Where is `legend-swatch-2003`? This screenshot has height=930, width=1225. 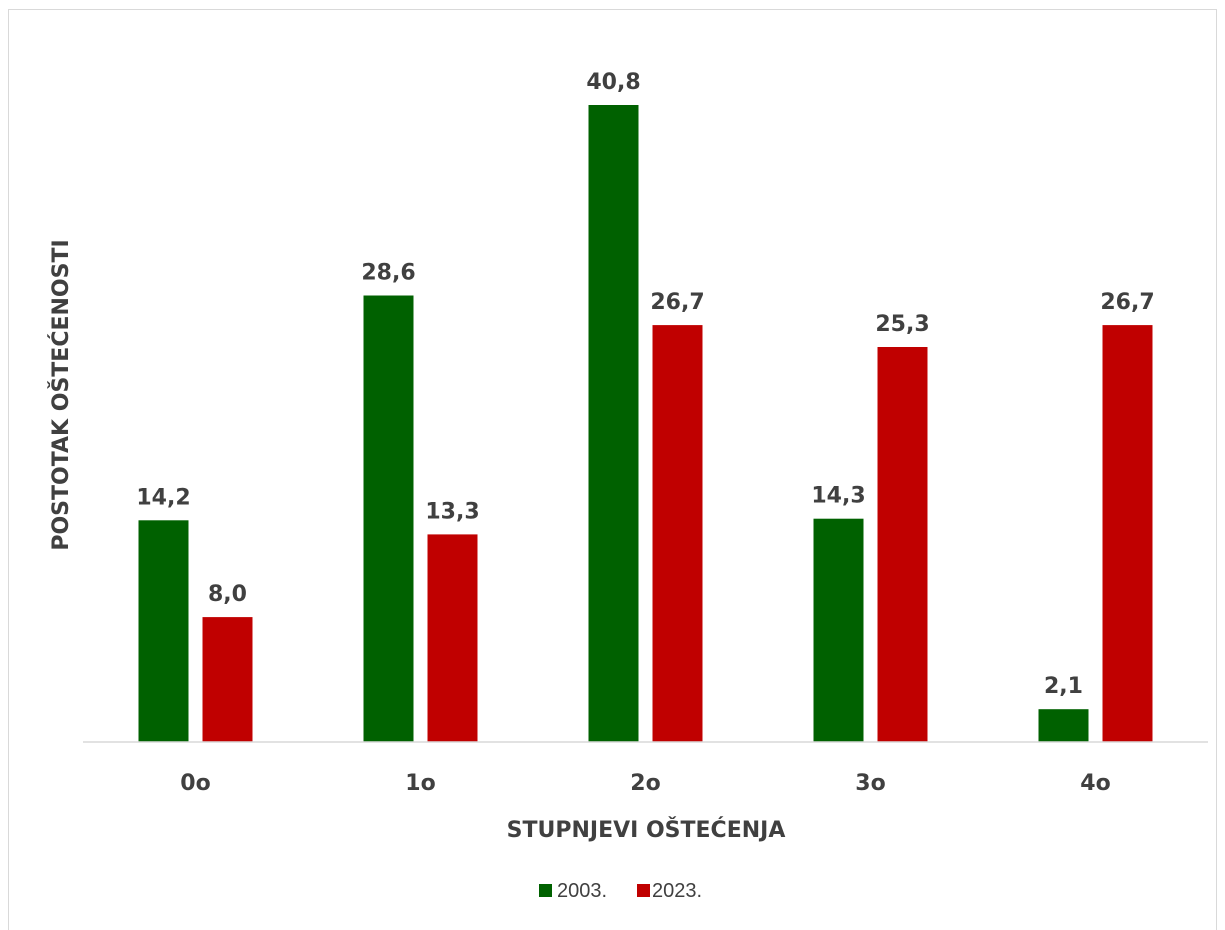 legend-swatch-2003 is located at coordinates (545, 890).